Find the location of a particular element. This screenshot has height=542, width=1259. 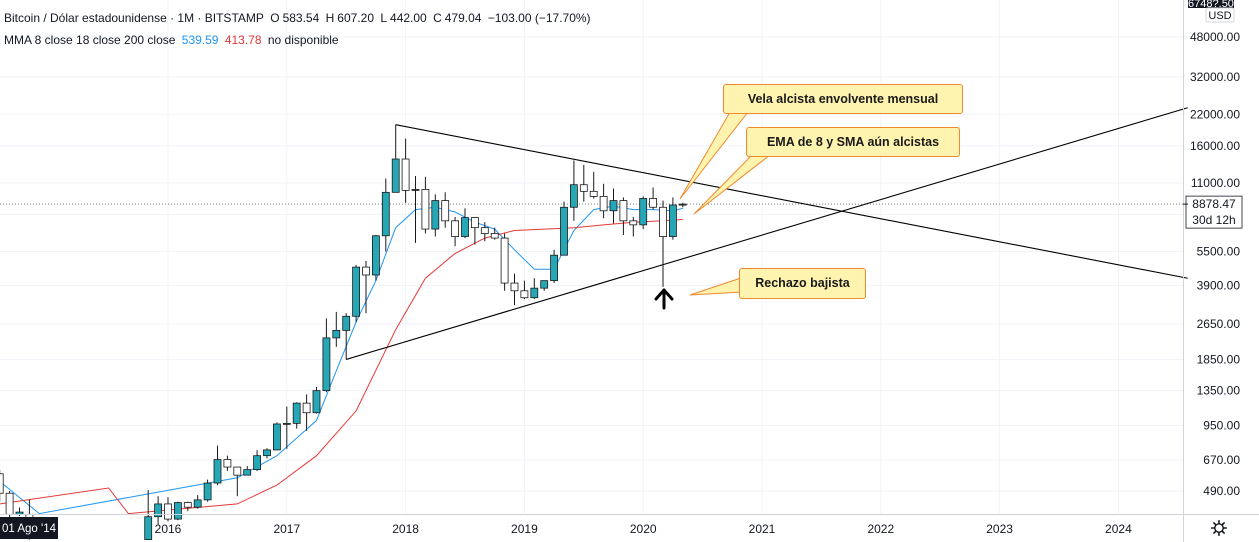

callout-bearish-rejection-text: Rechazo bajista is located at coordinates (802, 283).